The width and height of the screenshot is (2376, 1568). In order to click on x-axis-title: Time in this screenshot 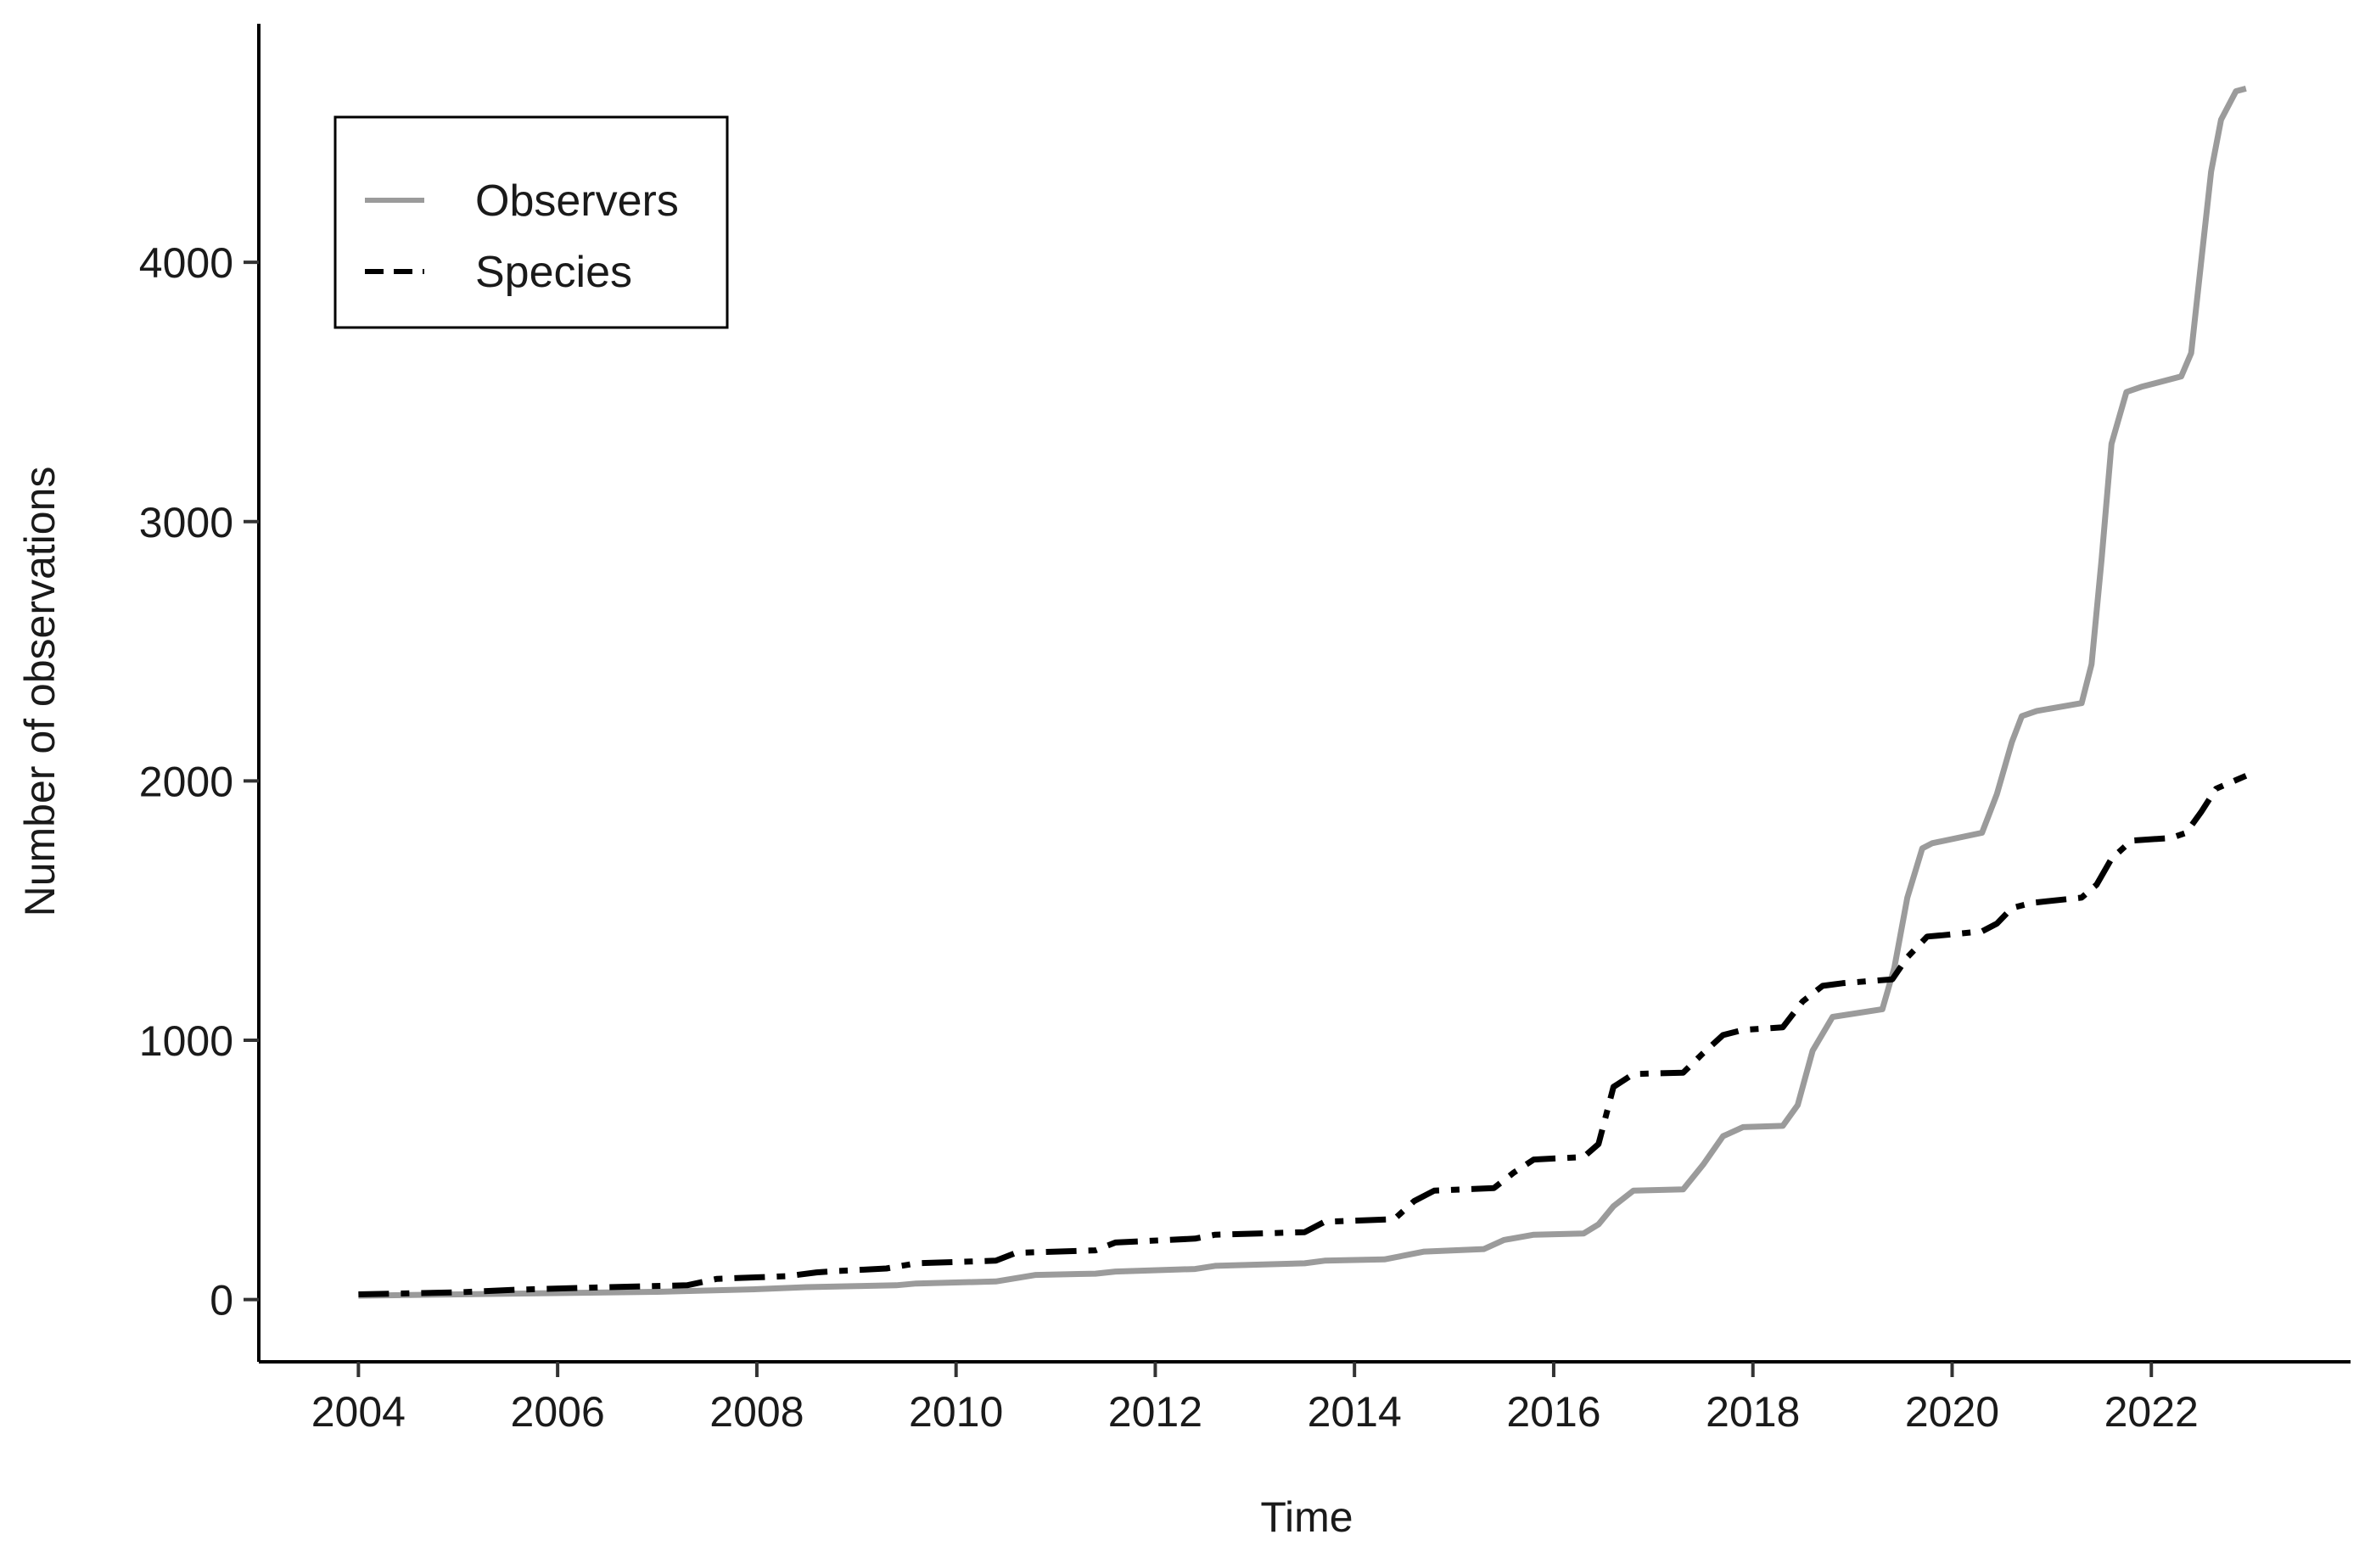, I will do `click(1306, 1517)`.